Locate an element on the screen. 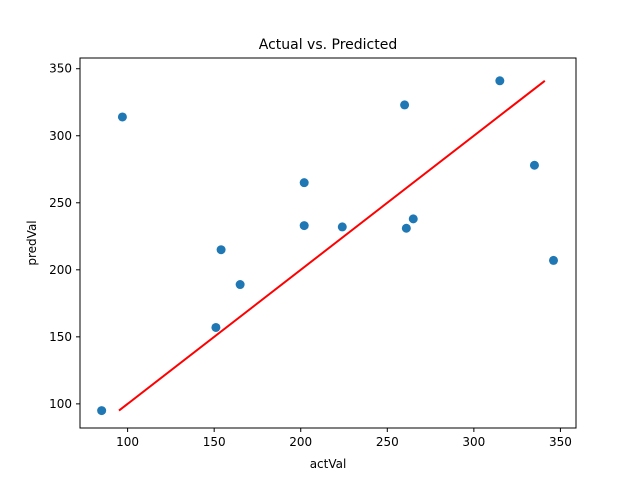 This screenshot has height=480, width=640. y-tick-label: 100 is located at coordinates (60, 404).